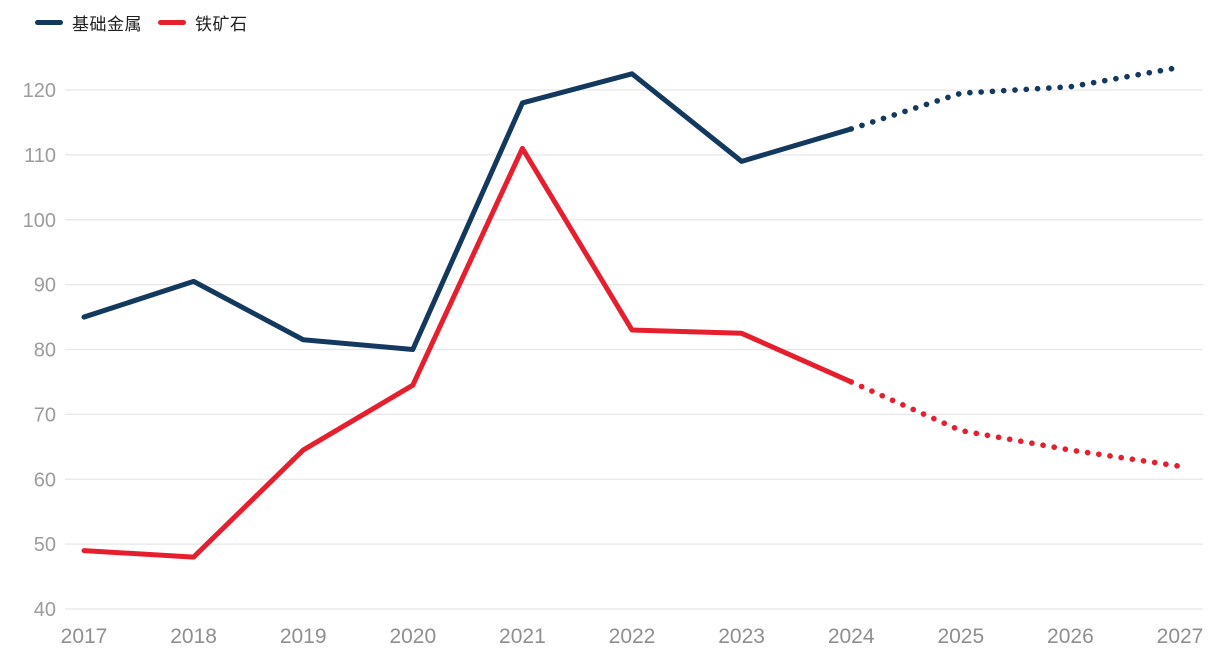  What do you see at coordinates (45, 415) in the screenshot?
I see `y-tick-label-70: 70` at bounding box center [45, 415].